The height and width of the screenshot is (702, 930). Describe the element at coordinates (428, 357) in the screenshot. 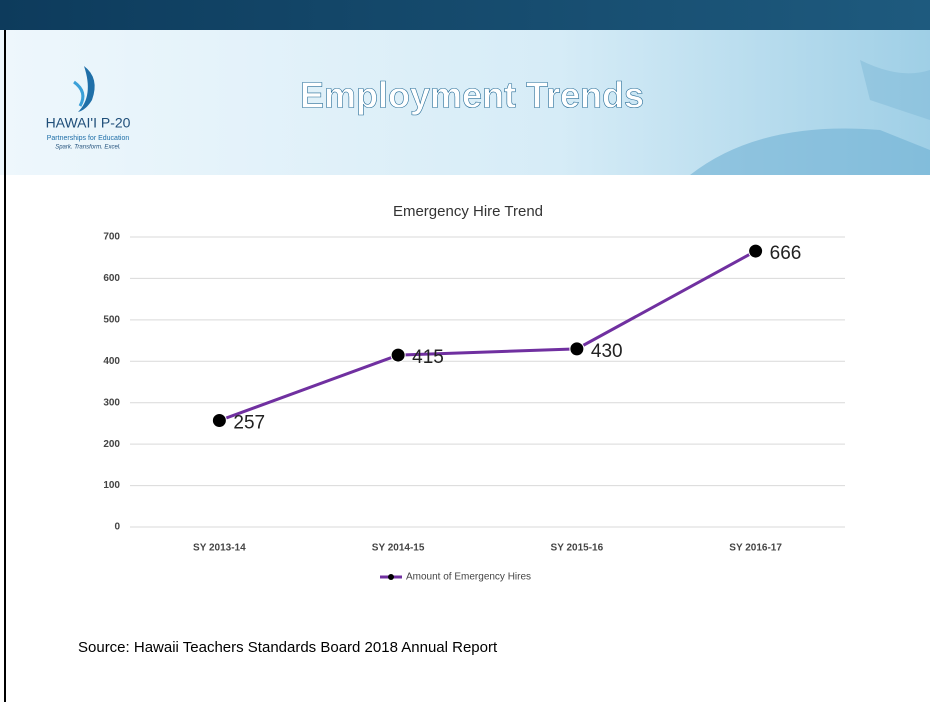

I see `data-label: 415` at that location.